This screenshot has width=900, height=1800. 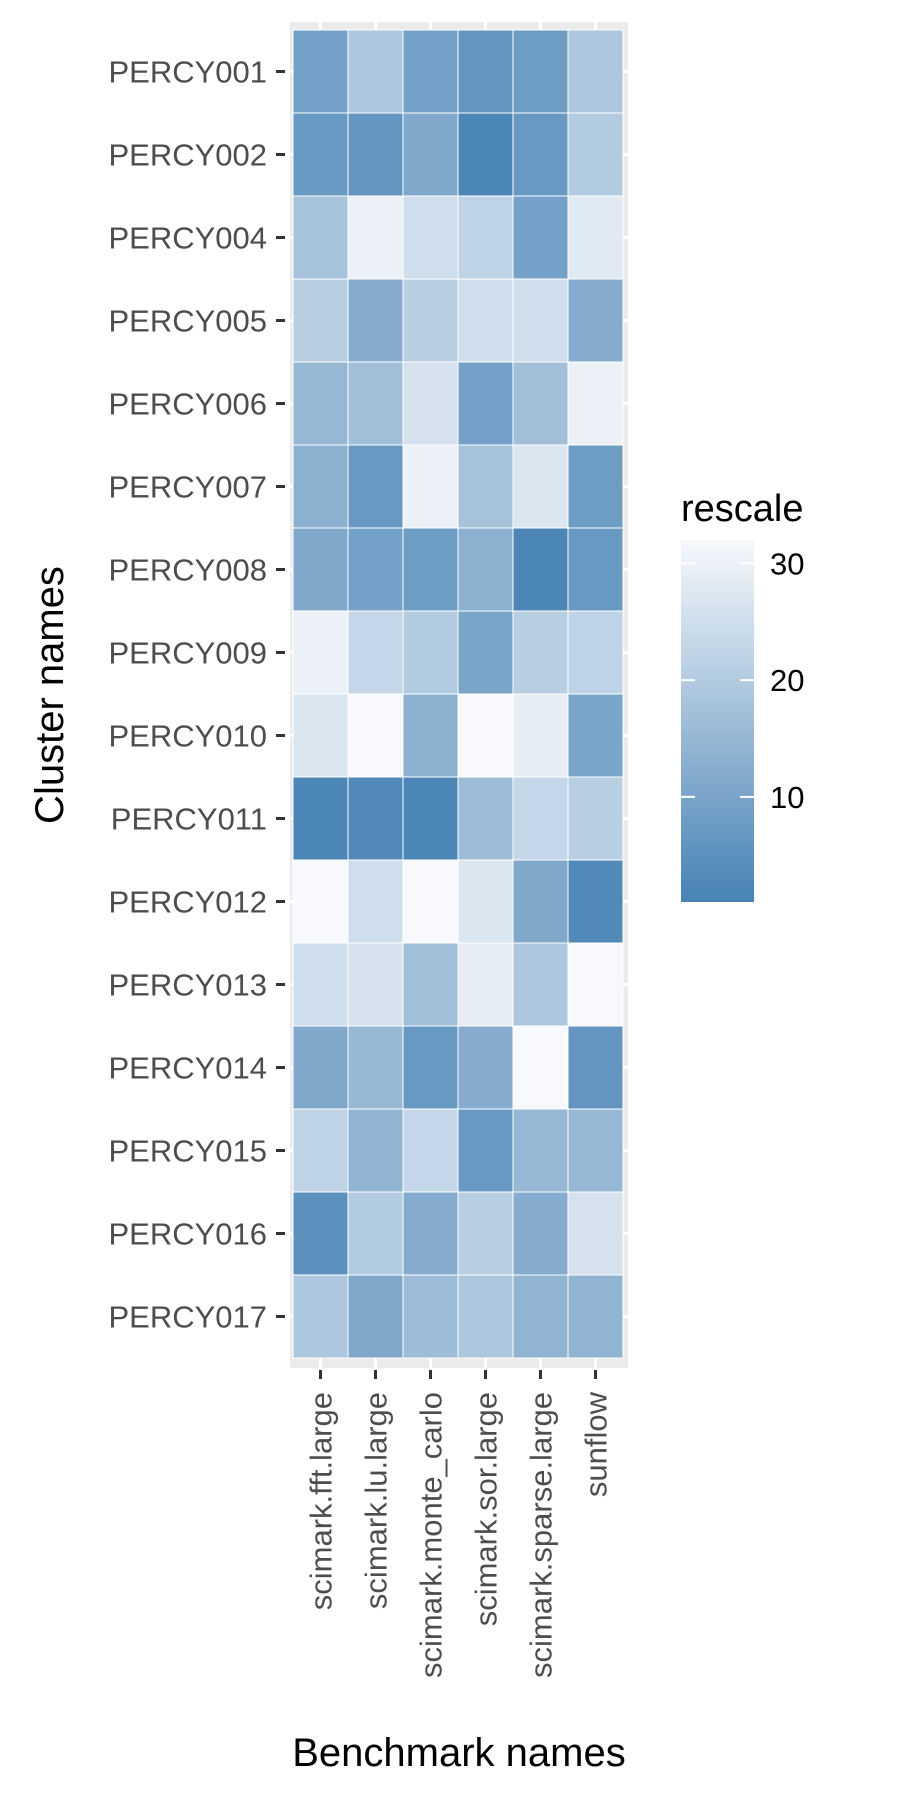 I want to click on x-axis-title: Benchmark names, so click(x=458, y=1753).